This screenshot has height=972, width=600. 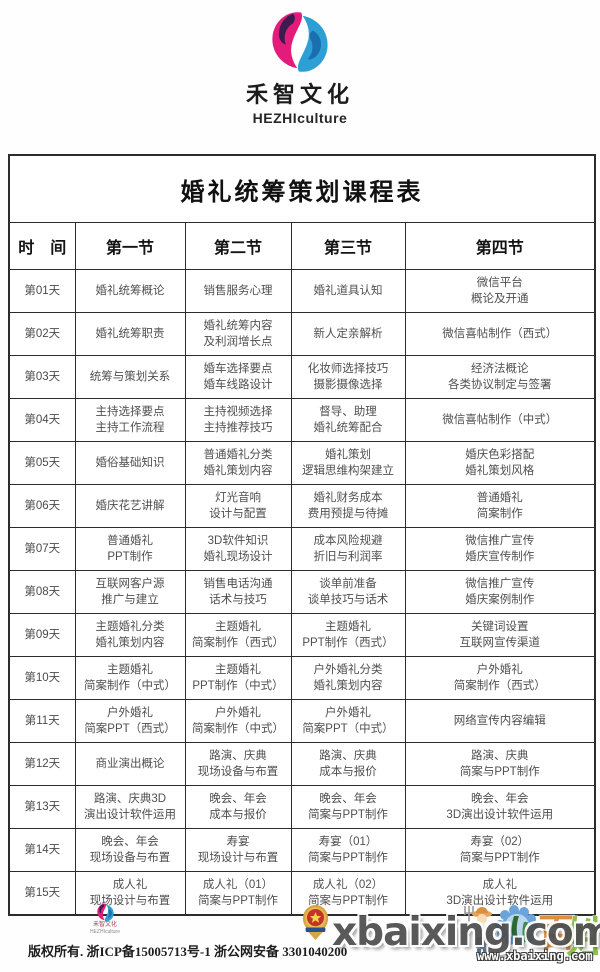 What do you see at coordinates (348, 377) in the screenshot?
I see `course-cell: 化妆师选择技巧 摄影摄像选择` at bounding box center [348, 377].